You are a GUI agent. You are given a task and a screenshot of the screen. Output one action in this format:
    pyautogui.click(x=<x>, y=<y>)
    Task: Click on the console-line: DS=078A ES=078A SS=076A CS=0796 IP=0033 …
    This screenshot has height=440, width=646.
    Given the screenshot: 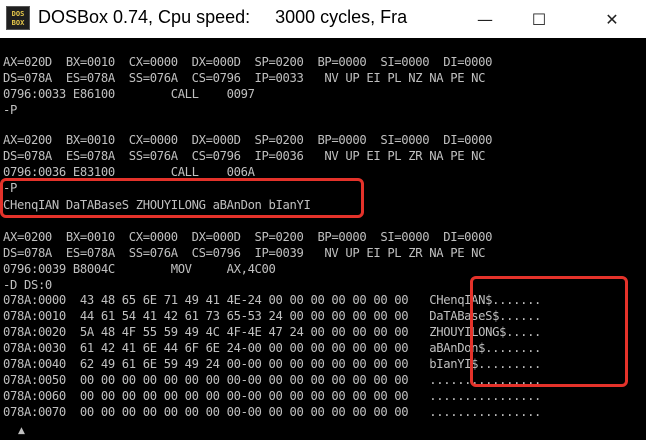 What is the action you would take?
    pyautogui.click(x=244, y=78)
    